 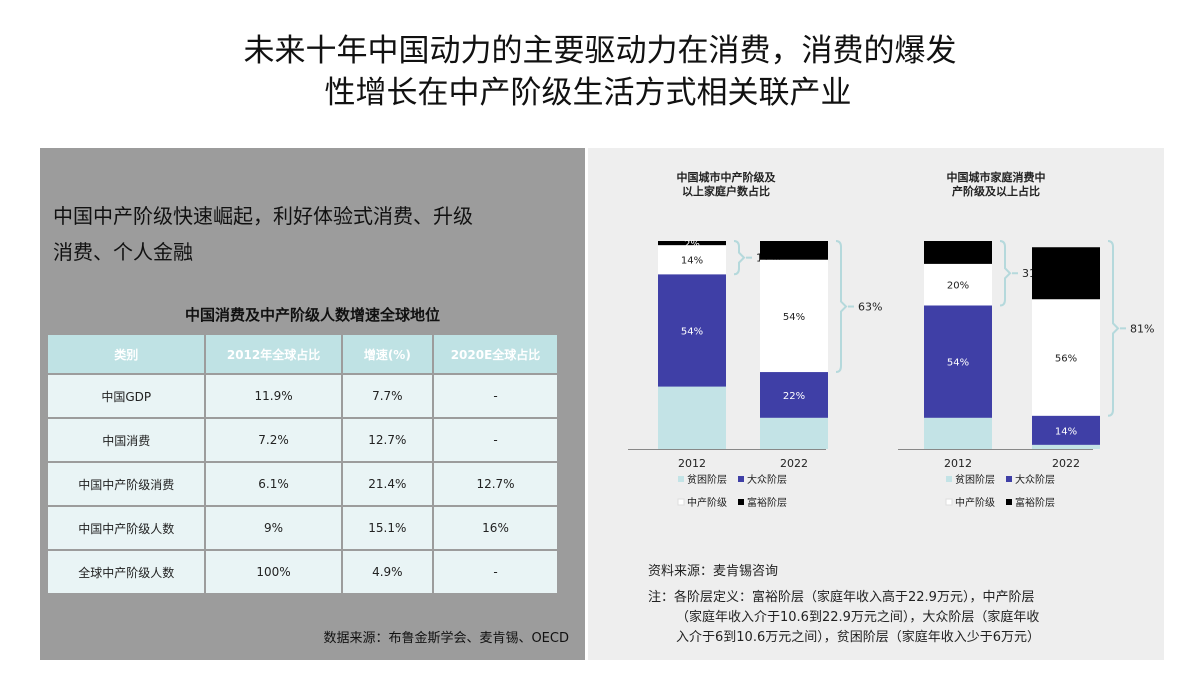 I want to click on data-label: 22%, so click(x=794, y=396).